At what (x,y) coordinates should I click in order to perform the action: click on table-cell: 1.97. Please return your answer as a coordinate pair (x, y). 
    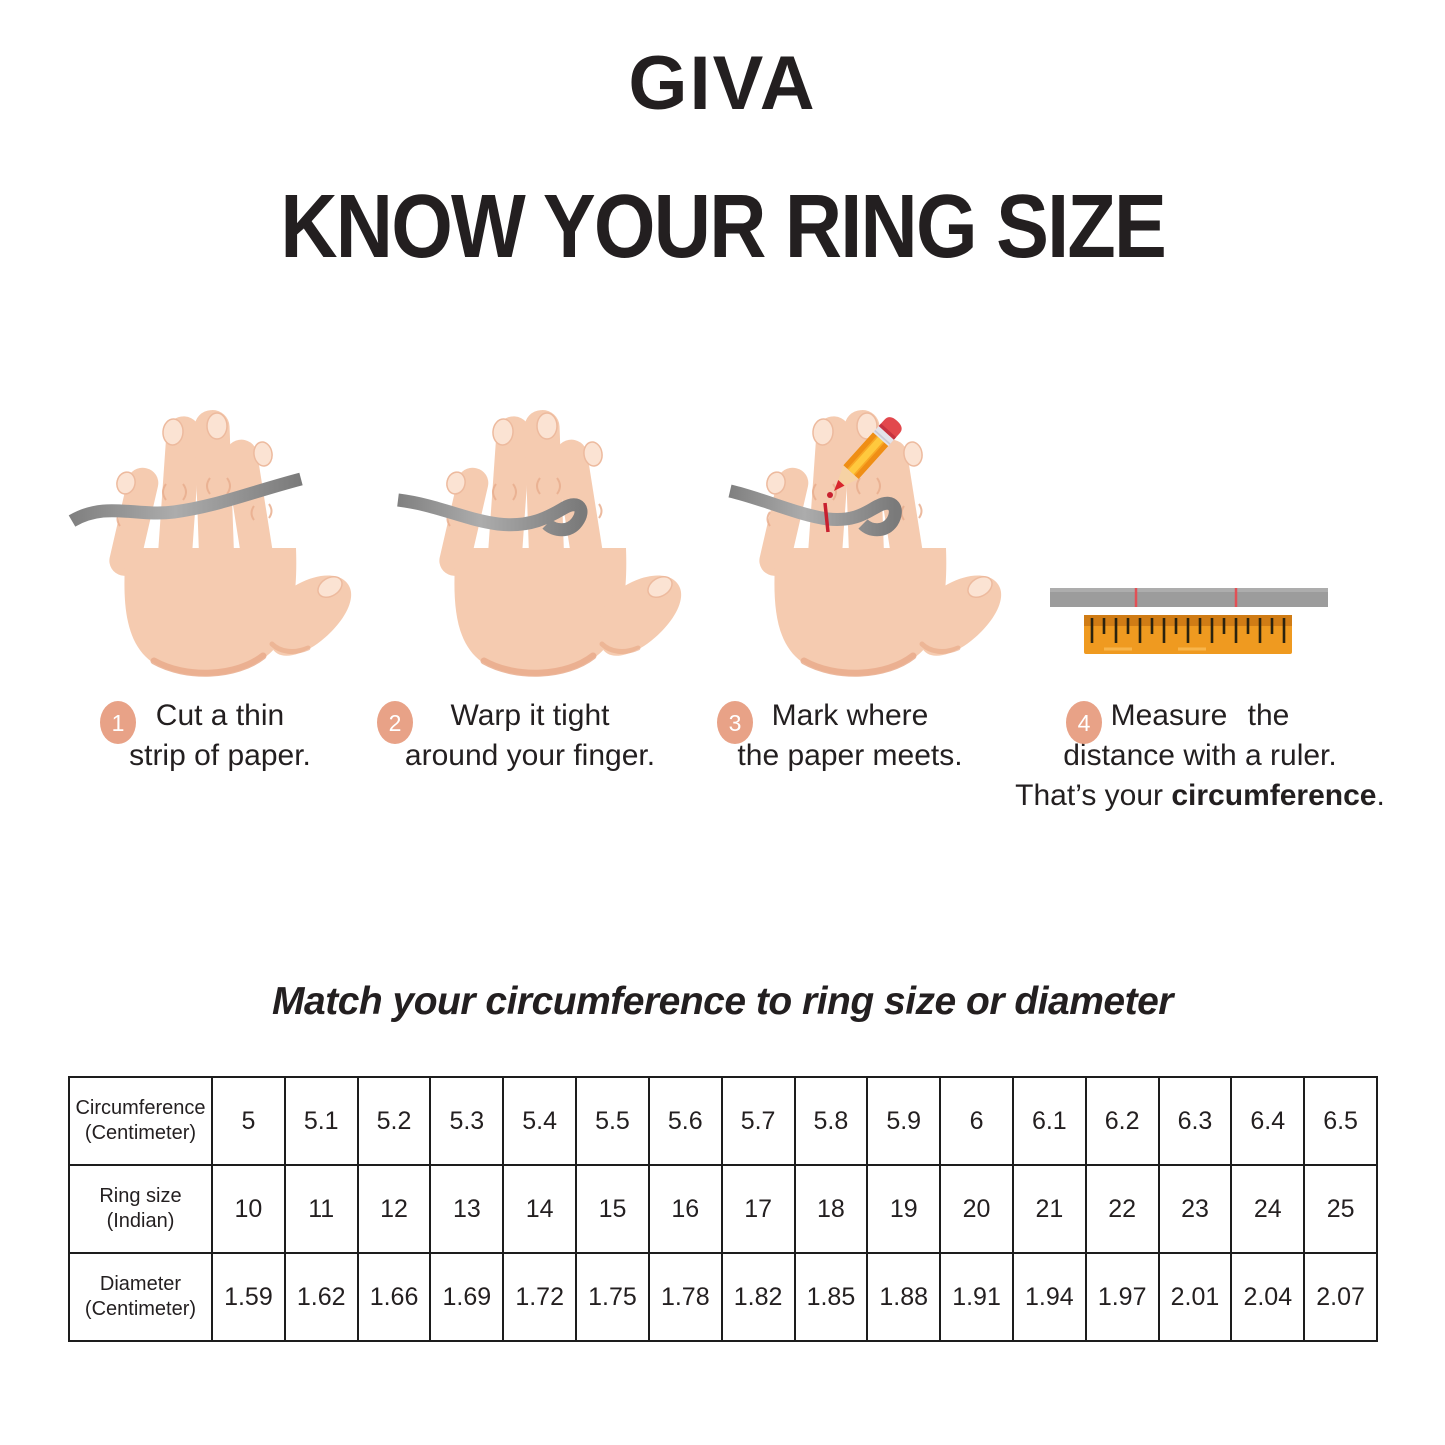
    Looking at the image, I should click on (1122, 1297).